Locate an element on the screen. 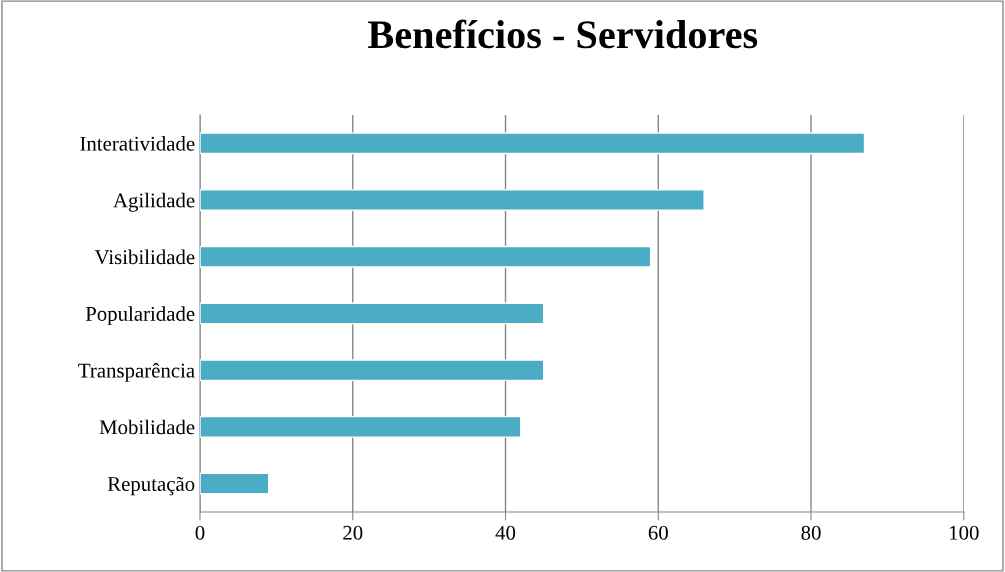  chart-title: Benefícios - Servidores is located at coordinates (563, 34).